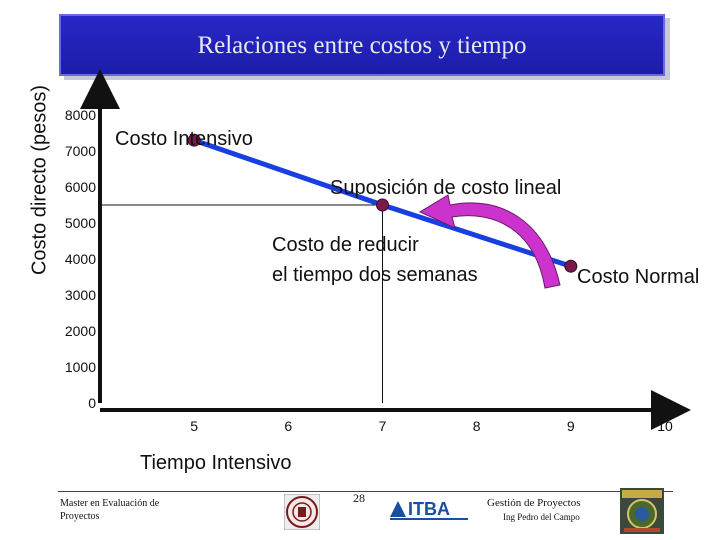 This screenshot has height=540, width=720. What do you see at coordinates (80, 223) in the screenshot?
I see `y-tick-label: 5000` at bounding box center [80, 223].